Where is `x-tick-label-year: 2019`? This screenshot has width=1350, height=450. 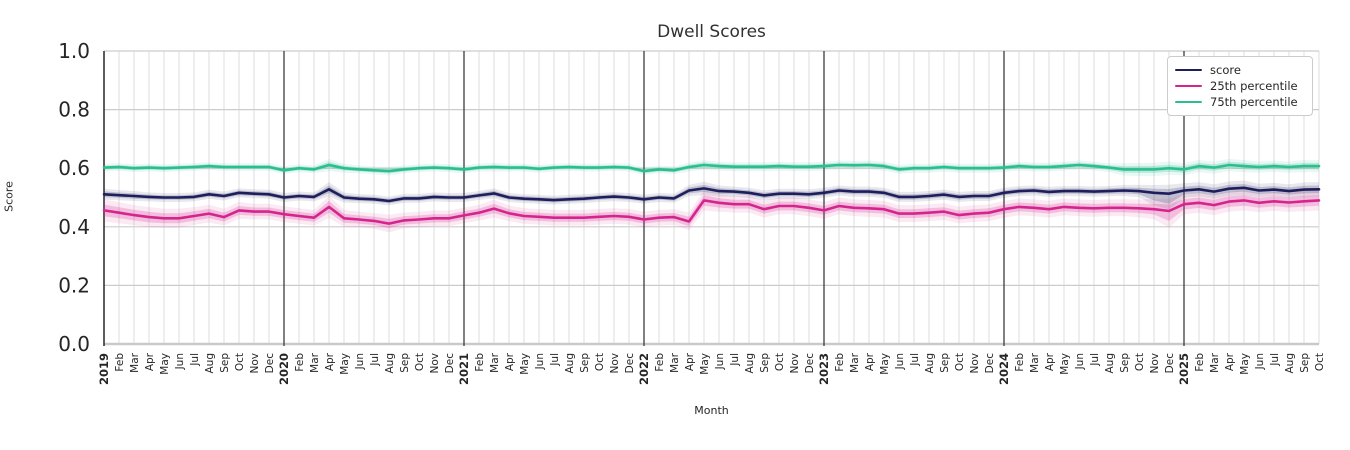
x-tick-label-year: 2019 is located at coordinates (104, 369).